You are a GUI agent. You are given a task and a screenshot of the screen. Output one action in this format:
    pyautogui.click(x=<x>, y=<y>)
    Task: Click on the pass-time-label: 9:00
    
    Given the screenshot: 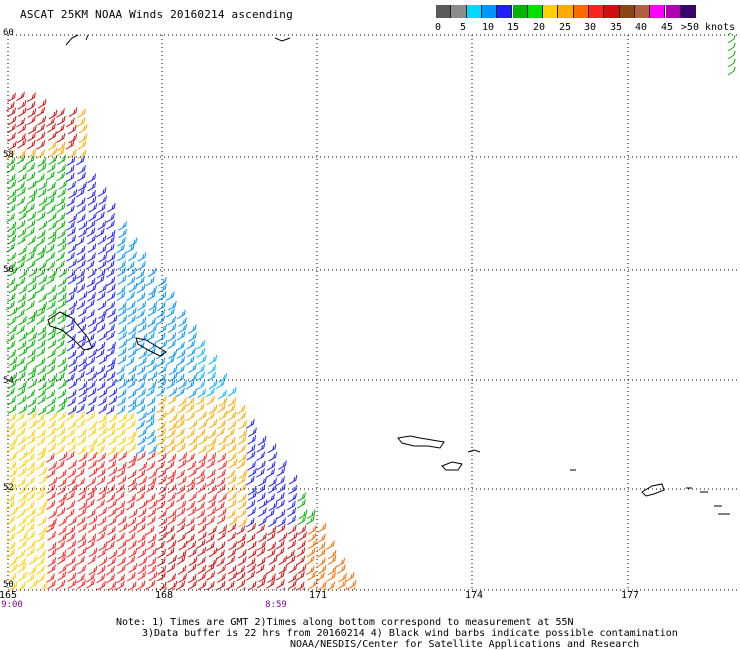 What is the action you would take?
    pyautogui.click(x=12, y=605)
    